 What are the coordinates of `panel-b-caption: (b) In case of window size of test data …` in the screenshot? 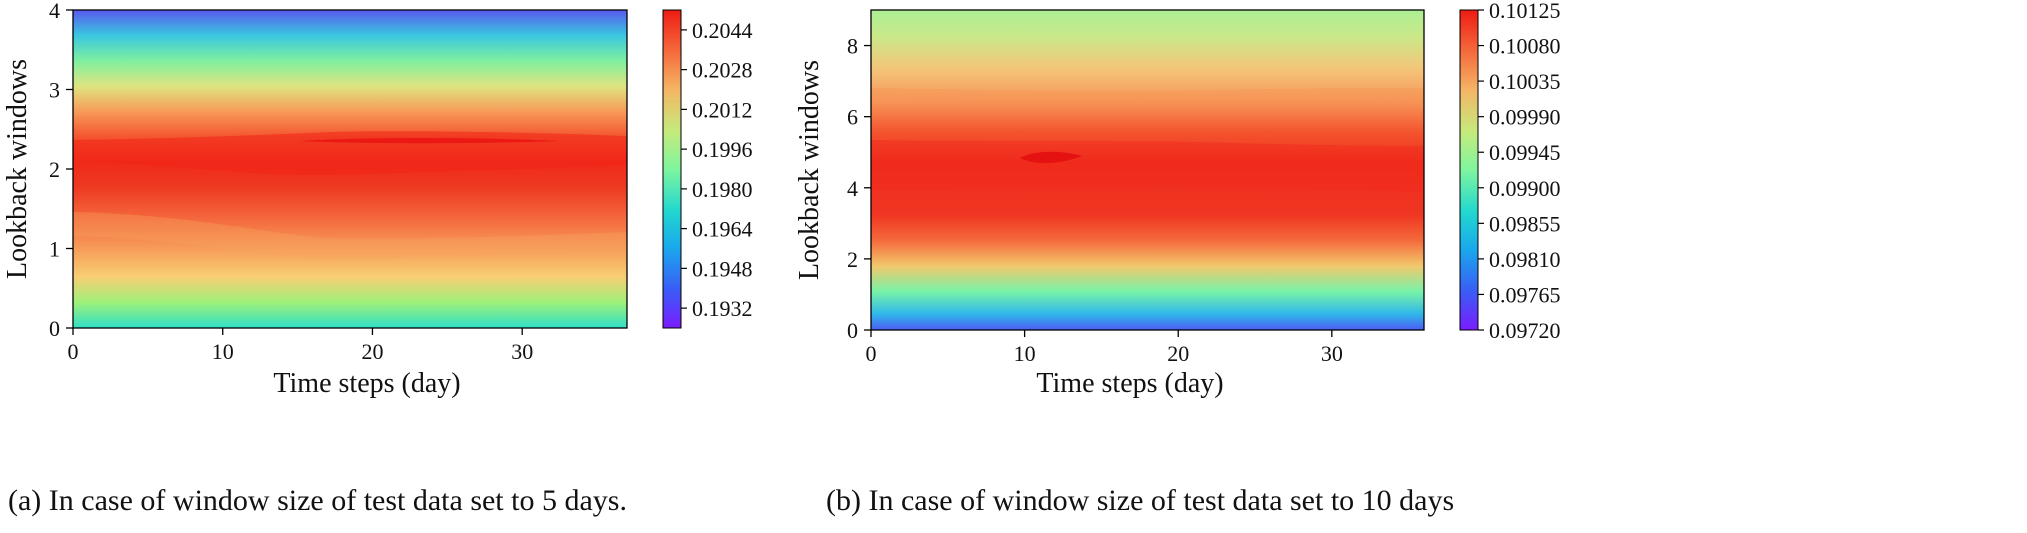 It's located at (1140, 500).